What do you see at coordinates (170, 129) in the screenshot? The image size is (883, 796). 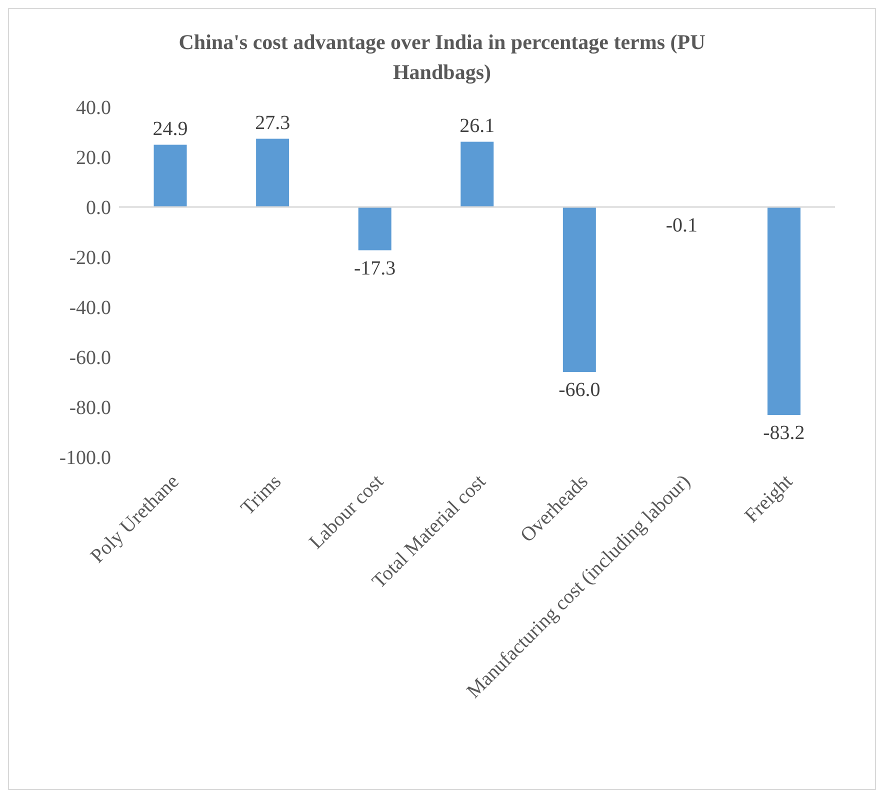 I see `data-label: 24.9` at bounding box center [170, 129].